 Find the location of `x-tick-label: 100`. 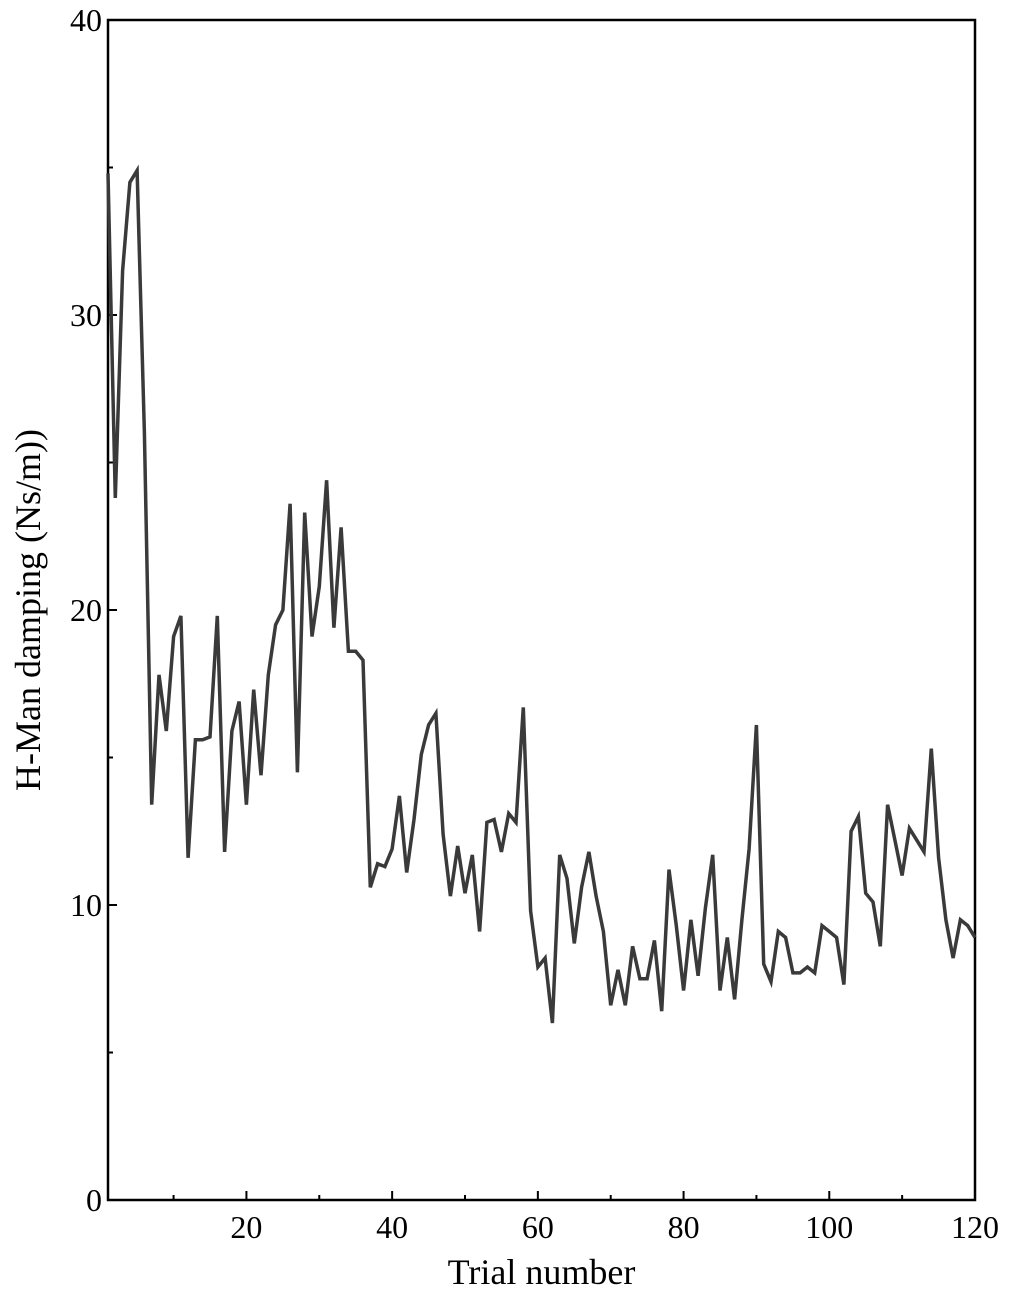

x-tick-label: 100 is located at coordinates (829, 1227).